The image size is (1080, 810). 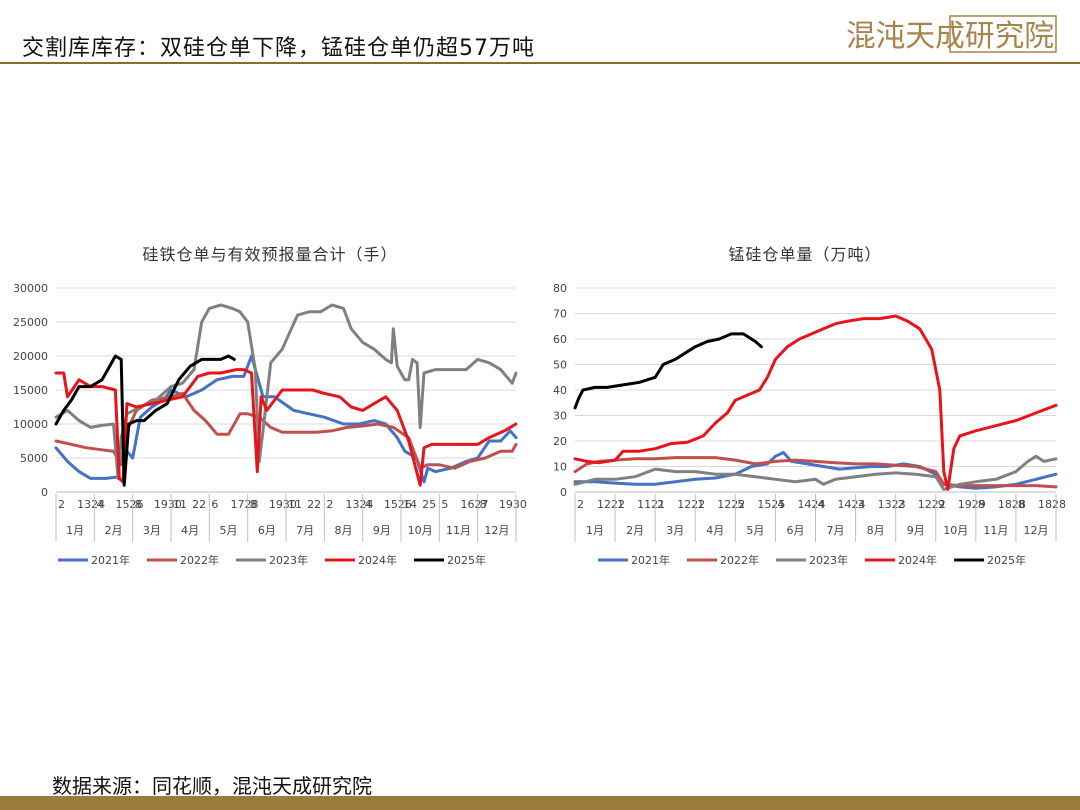 What do you see at coordinates (972, 504) in the screenshot?
I see `x-day-tick-label: 1929` at bounding box center [972, 504].